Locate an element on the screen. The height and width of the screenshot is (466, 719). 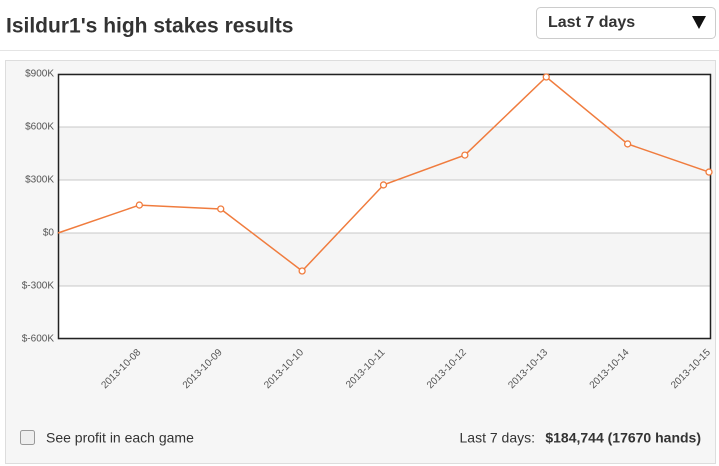
y-tick-label: $-600K is located at coordinates (38, 339).